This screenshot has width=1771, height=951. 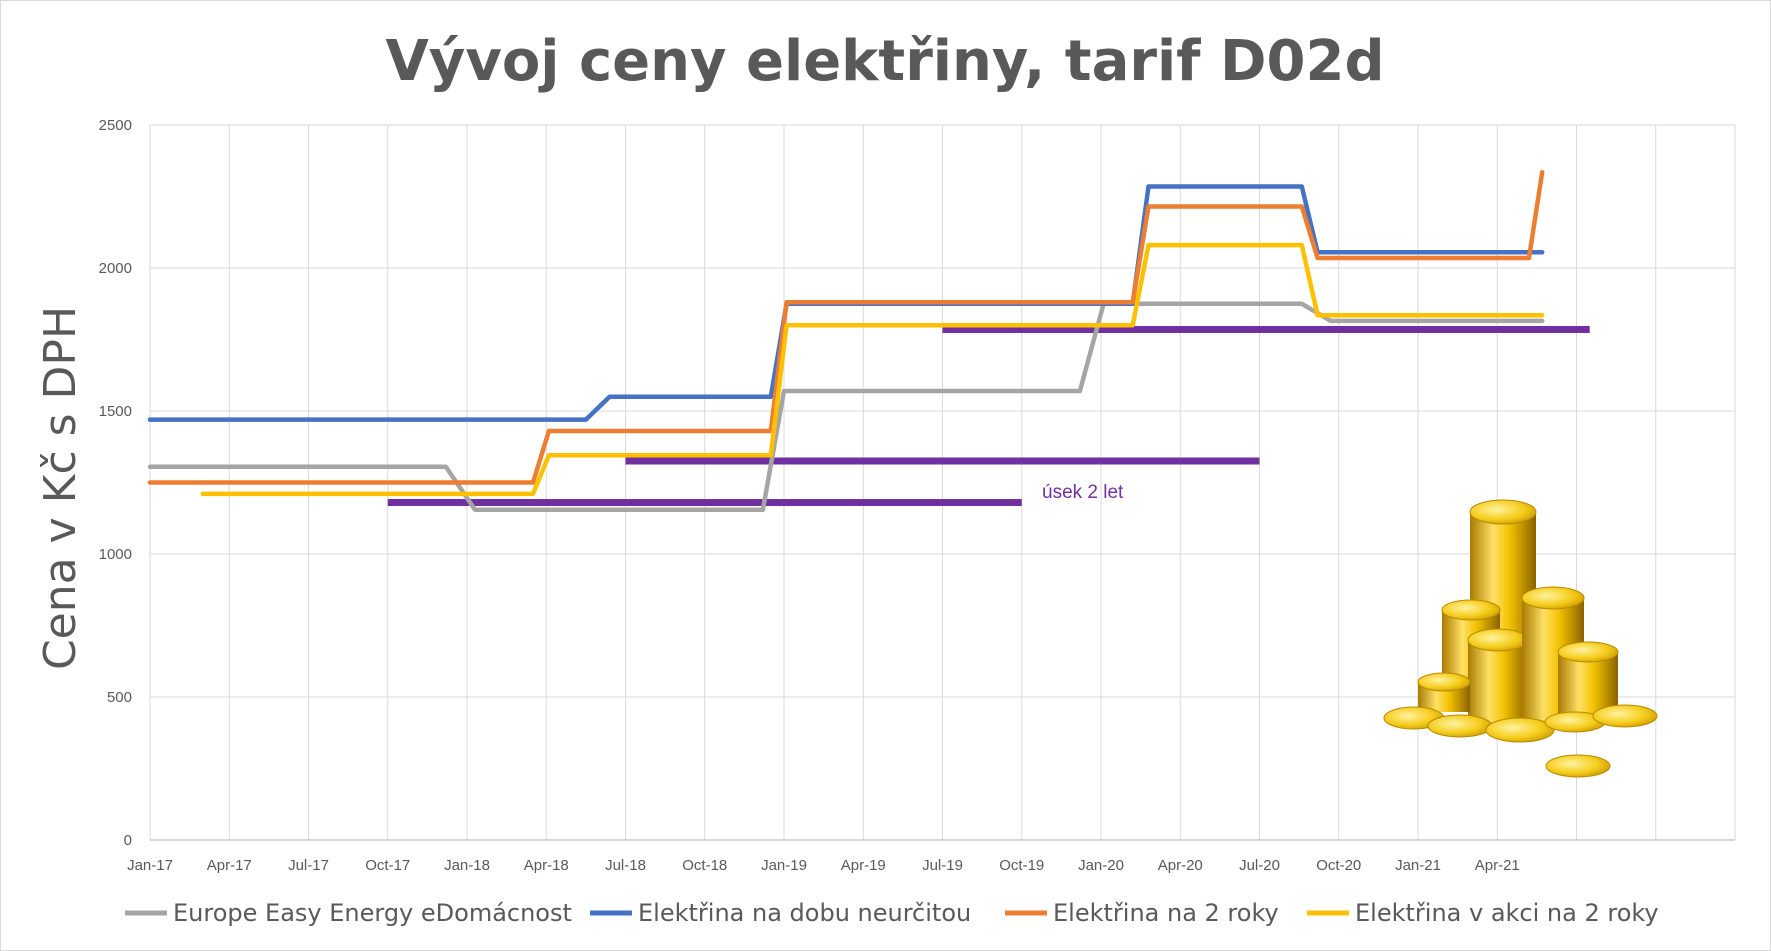 What do you see at coordinates (1180, 865) in the screenshot?
I see `x-tick-label: Apr-20` at bounding box center [1180, 865].